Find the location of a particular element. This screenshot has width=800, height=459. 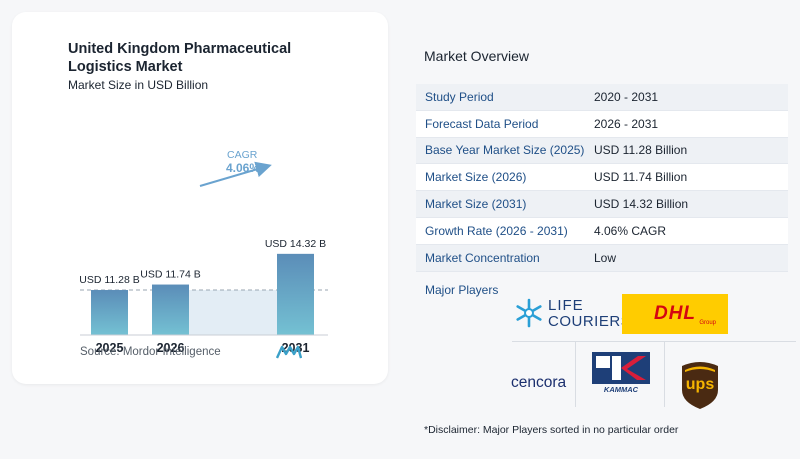

row-value: USD 11.74 Billion is located at coordinates (641, 177).